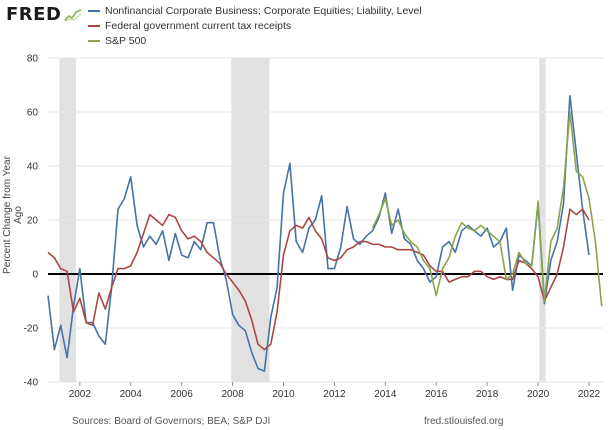  What do you see at coordinates (131, 394) in the screenshot?
I see `x-tick-label-2004: 2004` at bounding box center [131, 394].